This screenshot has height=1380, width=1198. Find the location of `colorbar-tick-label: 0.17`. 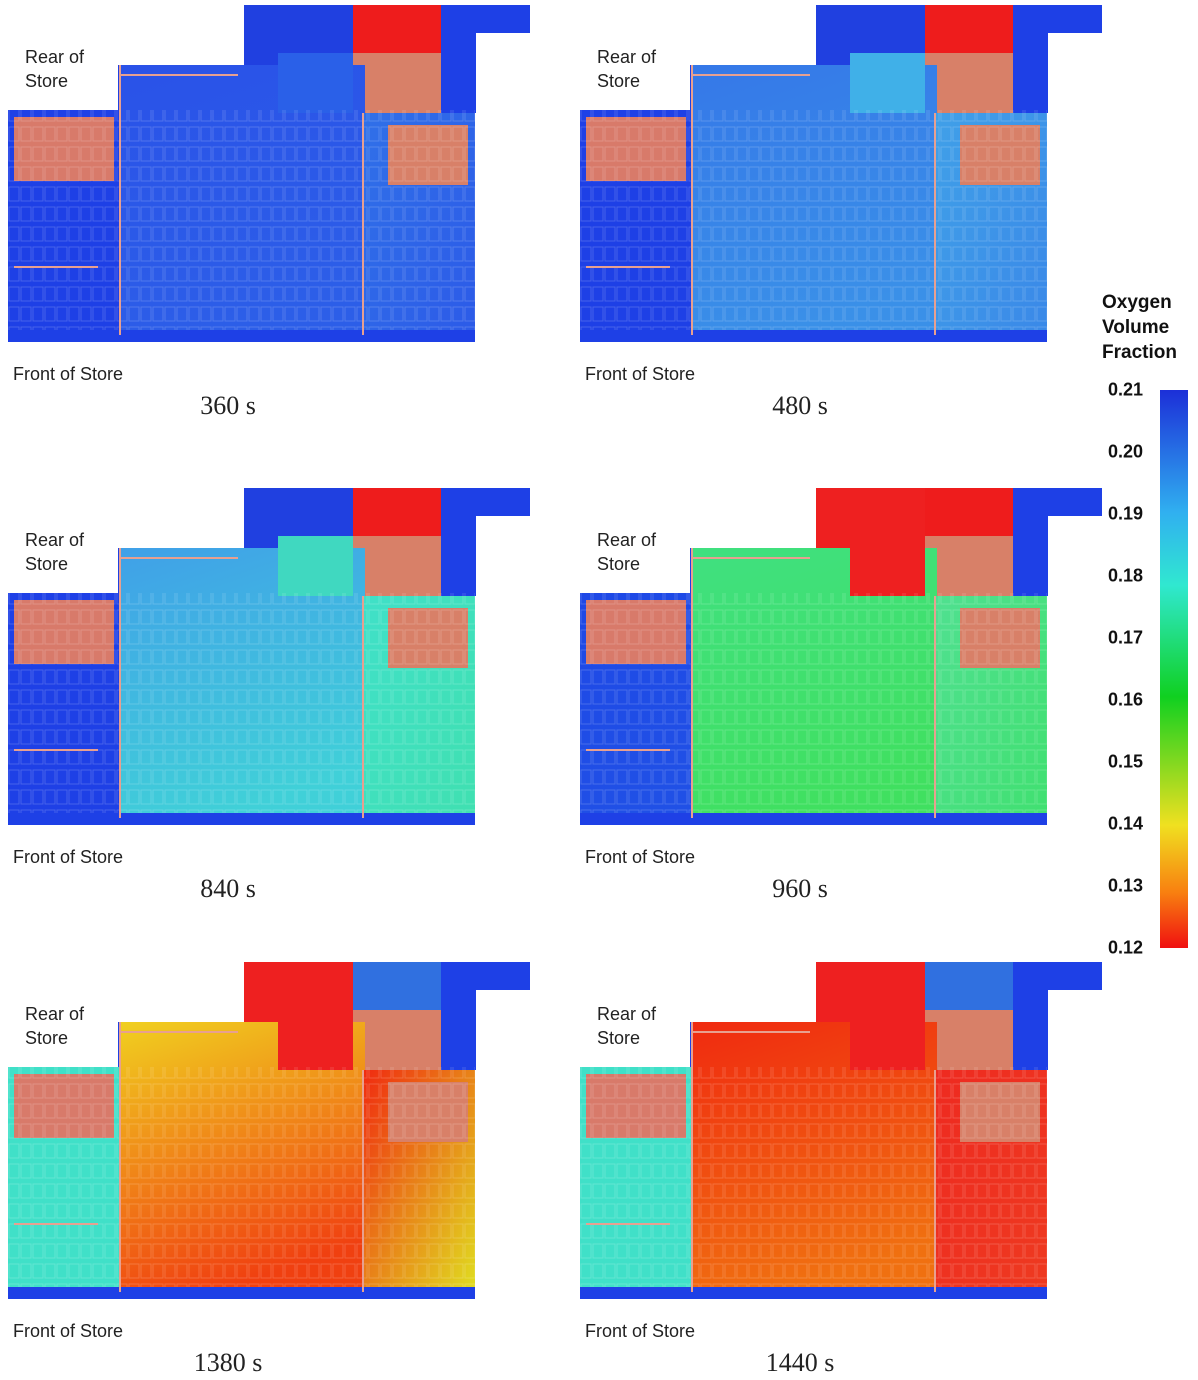

colorbar-tick-label: 0.17 is located at coordinates (1126, 637).